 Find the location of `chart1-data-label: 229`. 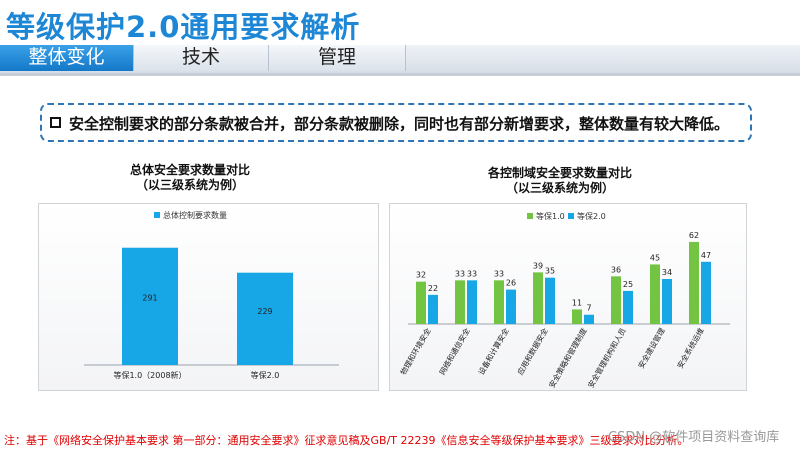

chart1-data-label: 229 is located at coordinates (264, 311).